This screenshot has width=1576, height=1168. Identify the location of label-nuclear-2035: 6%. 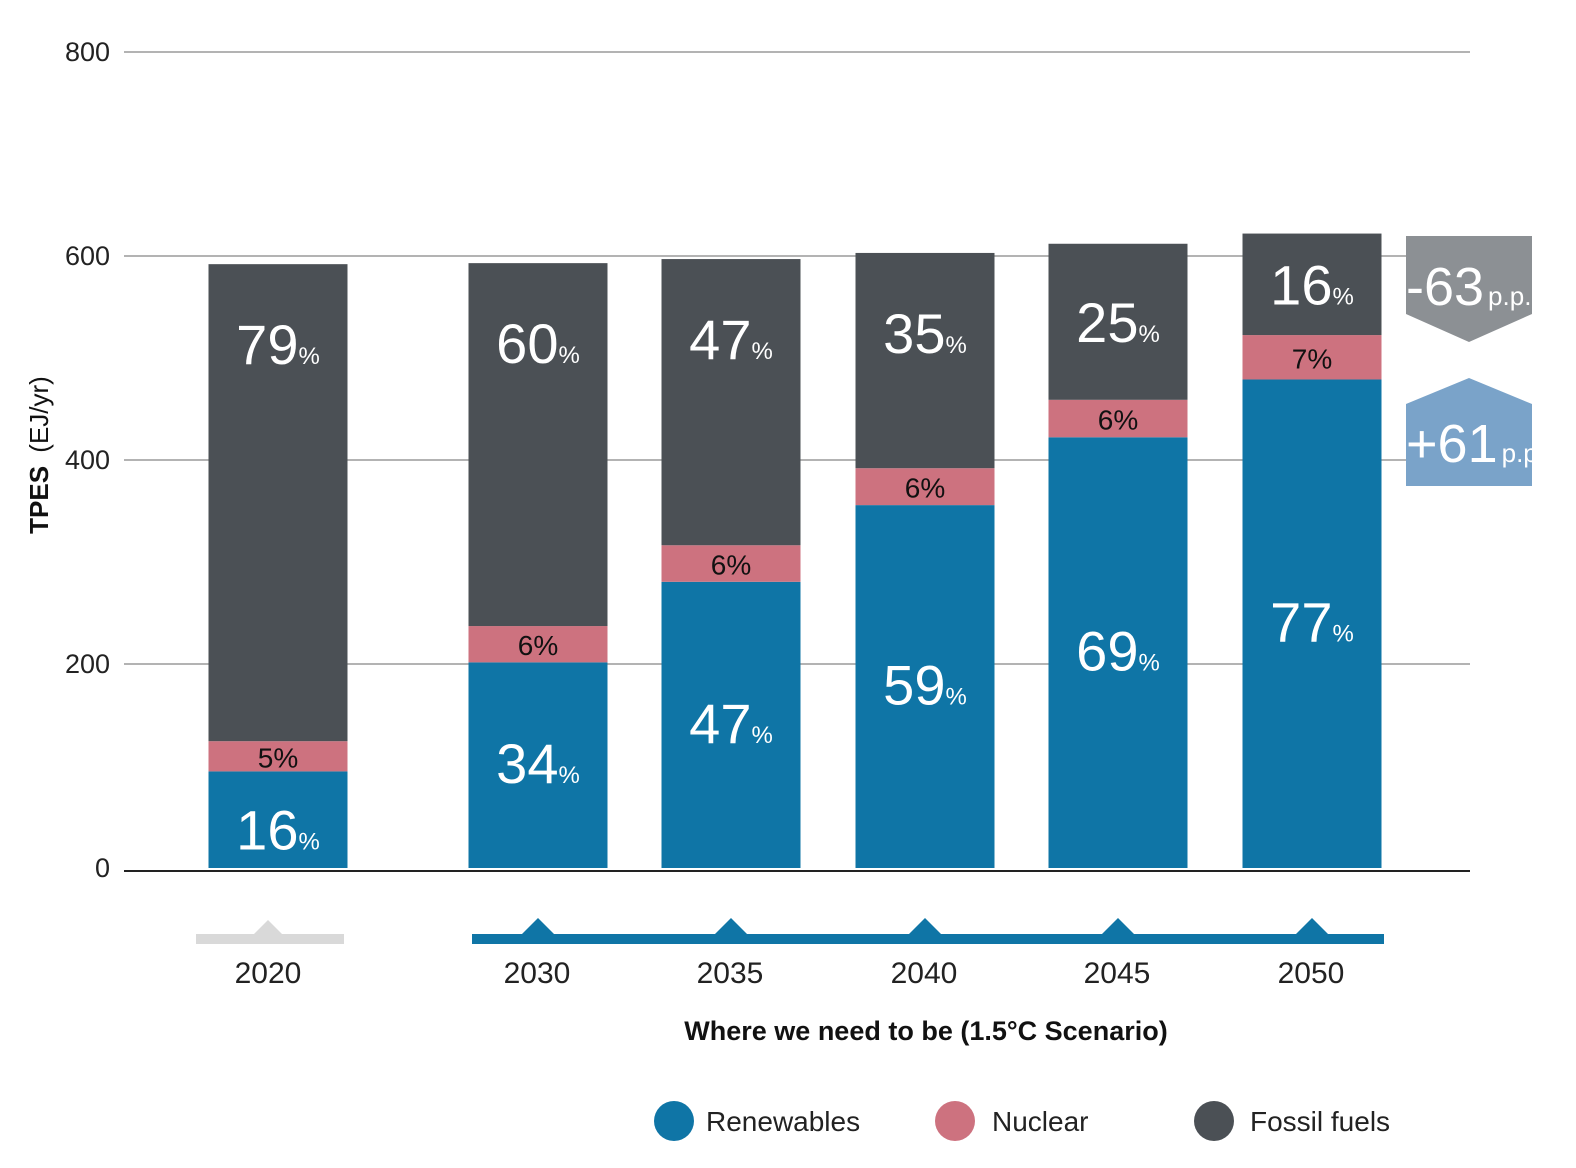
(731, 565).